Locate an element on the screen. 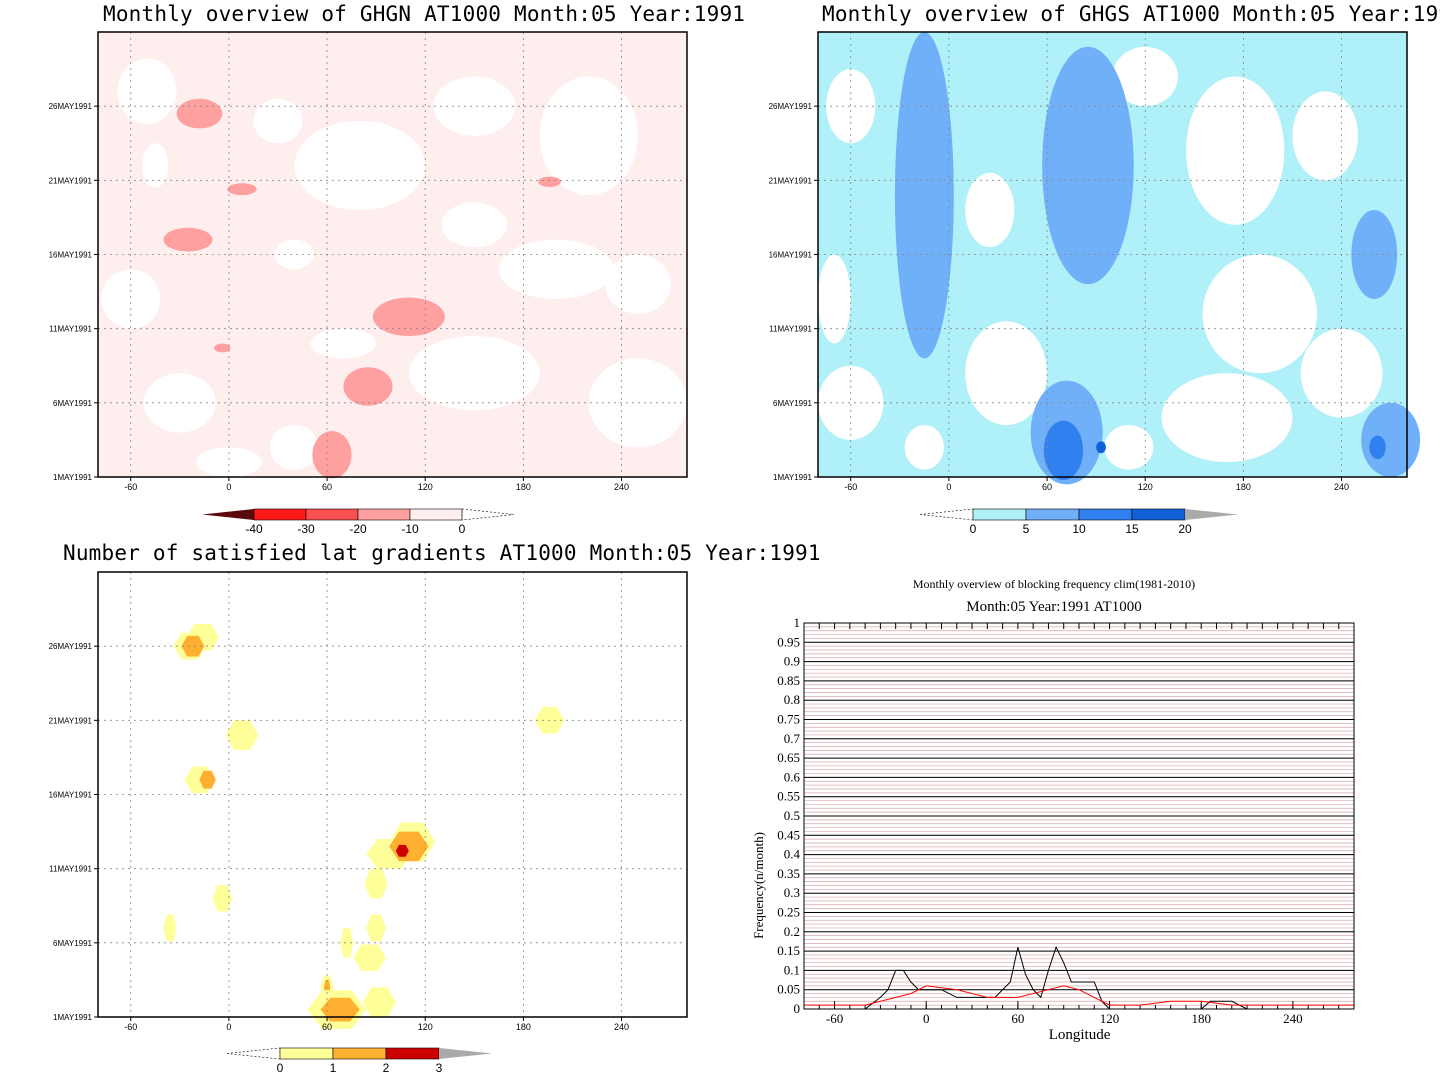  y-tick-label: 0.65 is located at coordinates (788, 757).